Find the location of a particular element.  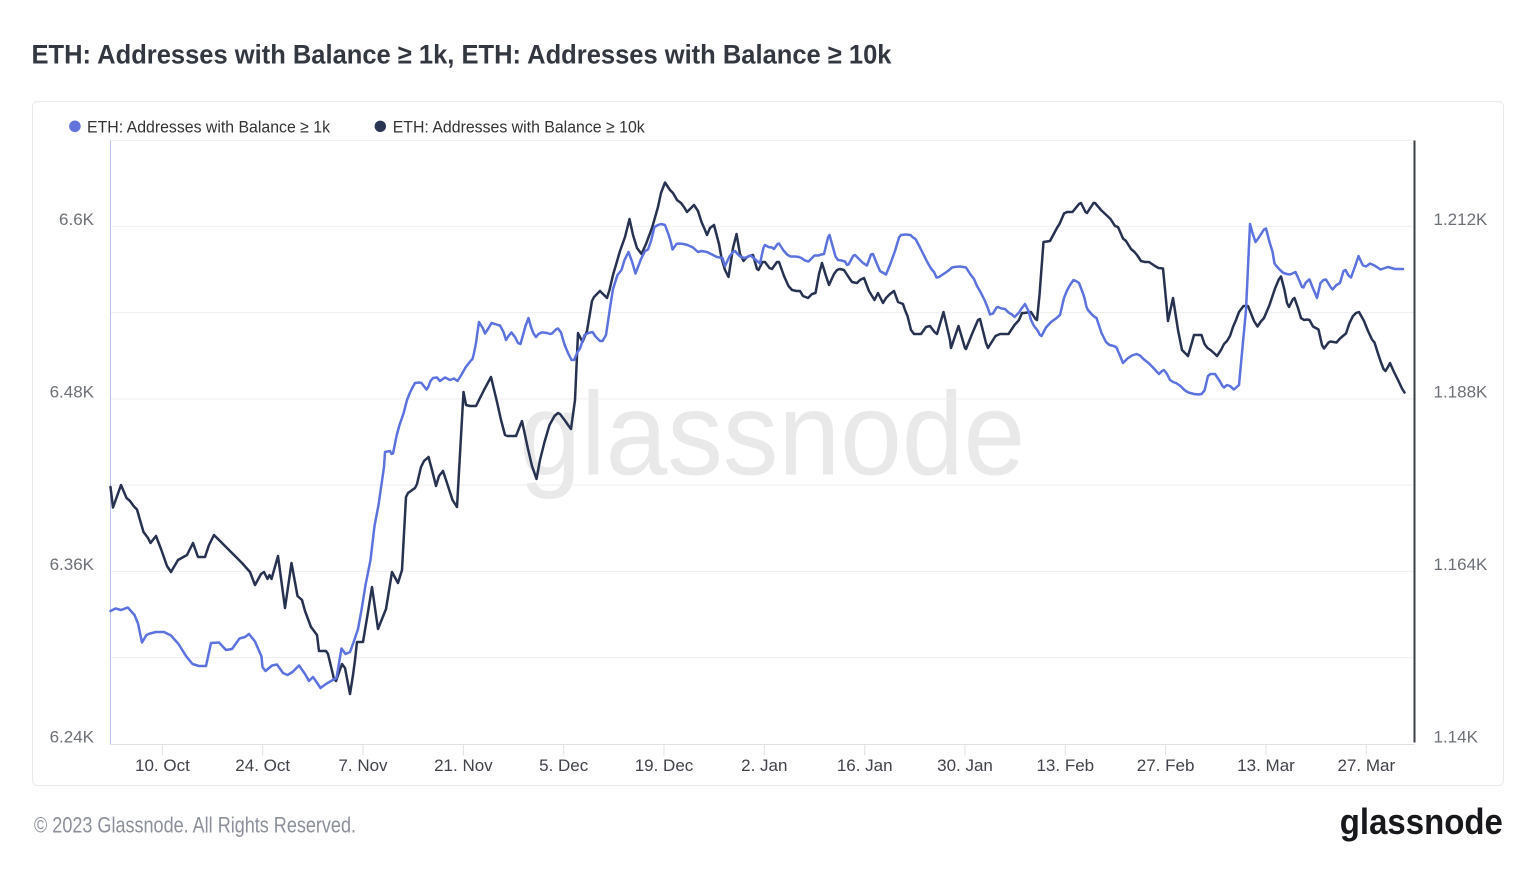

svg-text: 6.36K is located at coordinates (72, 564).